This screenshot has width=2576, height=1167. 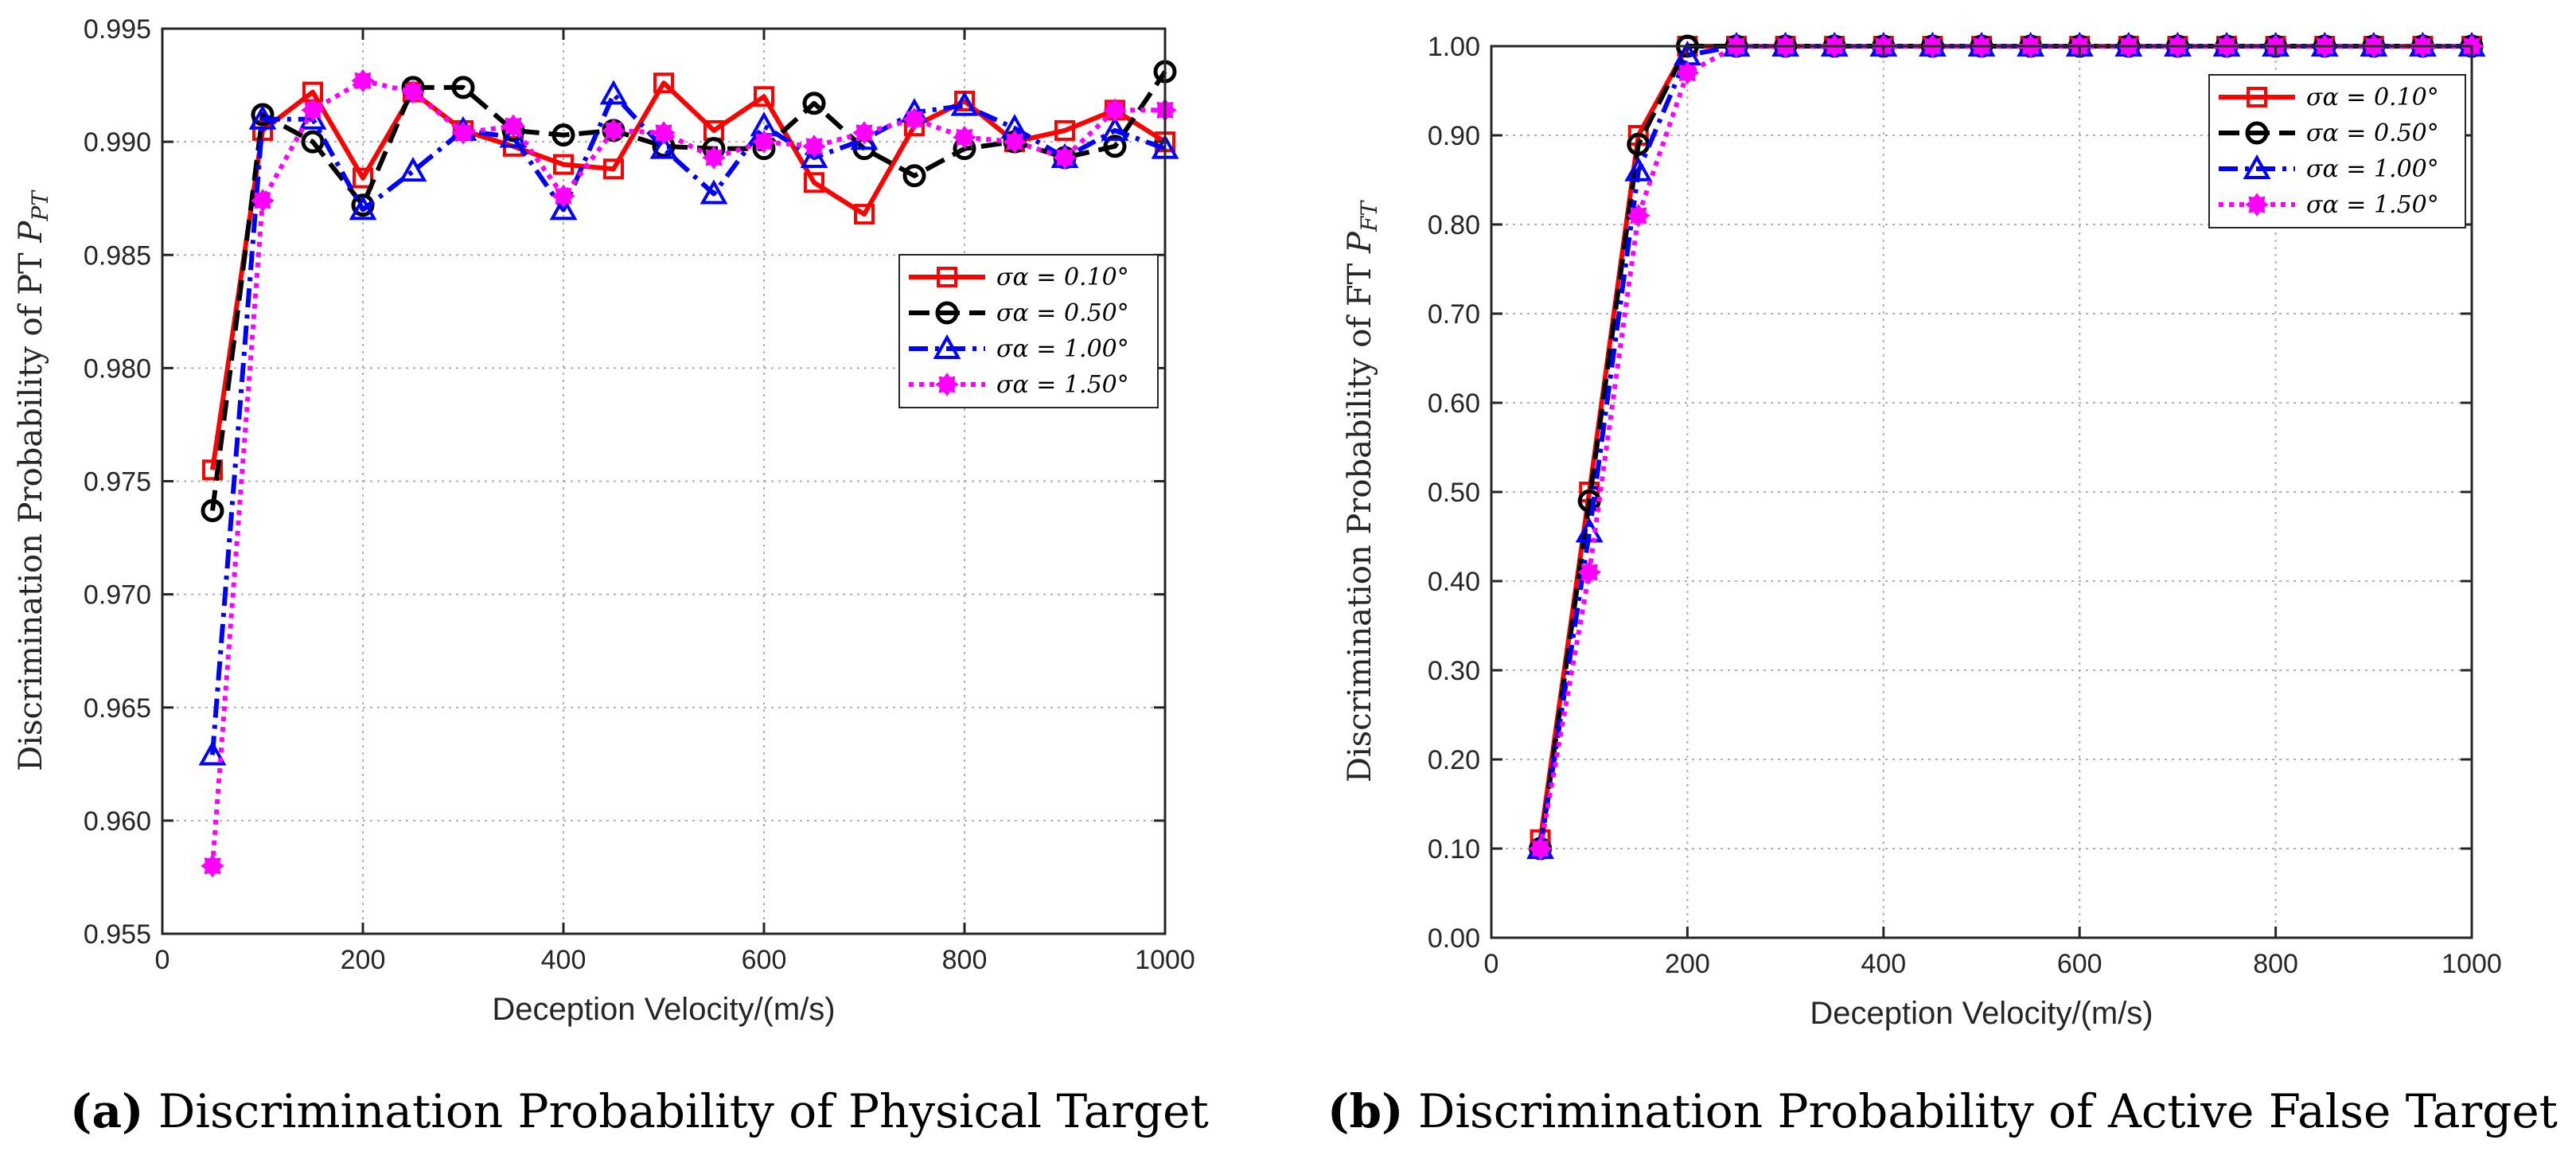 What do you see at coordinates (1028, 331) in the screenshot?
I see `legend: σα = 0.10° σα = 0.50° σα = 1.00° σα = 1.50°` at bounding box center [1028, 331].